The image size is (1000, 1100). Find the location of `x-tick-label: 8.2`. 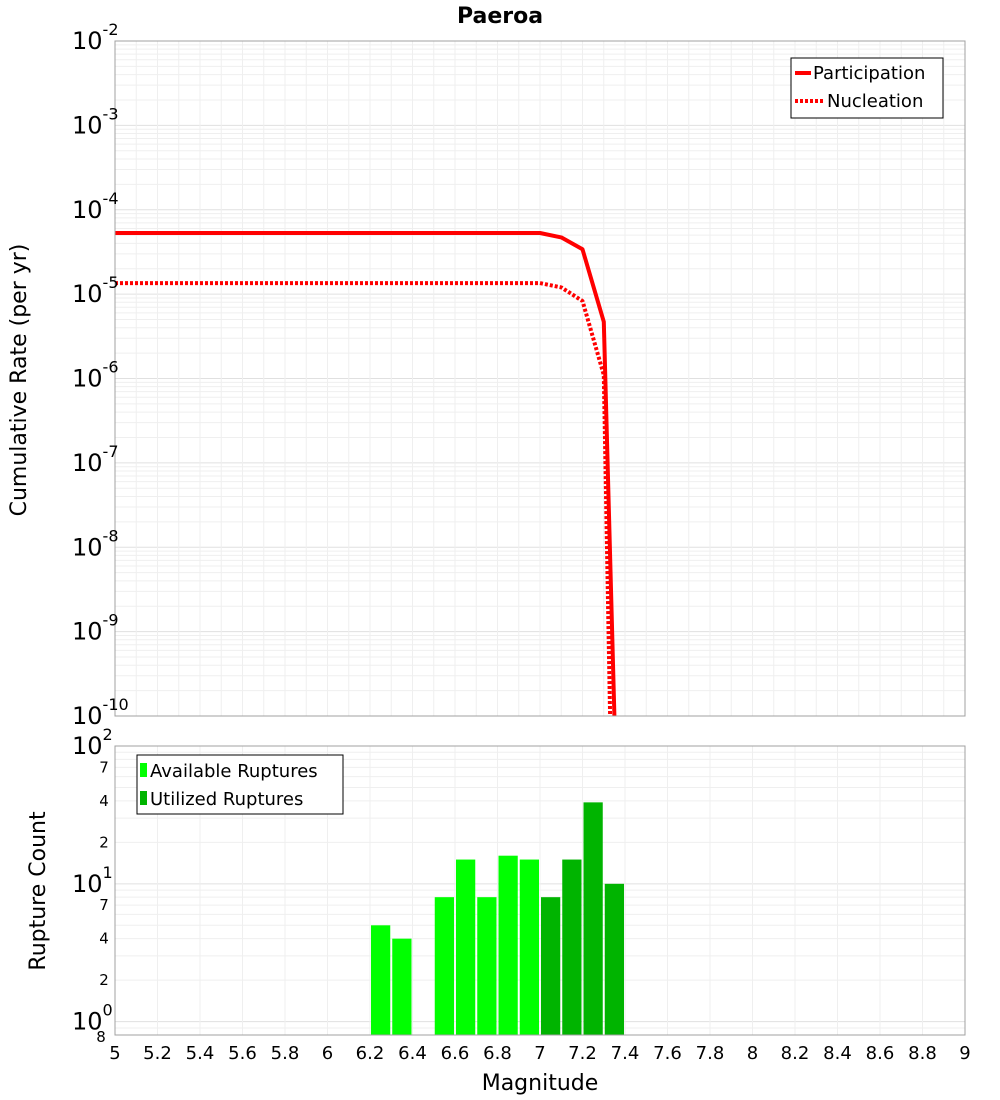

x-tick-label: 8.2 is located at coordinates (795, 1053).